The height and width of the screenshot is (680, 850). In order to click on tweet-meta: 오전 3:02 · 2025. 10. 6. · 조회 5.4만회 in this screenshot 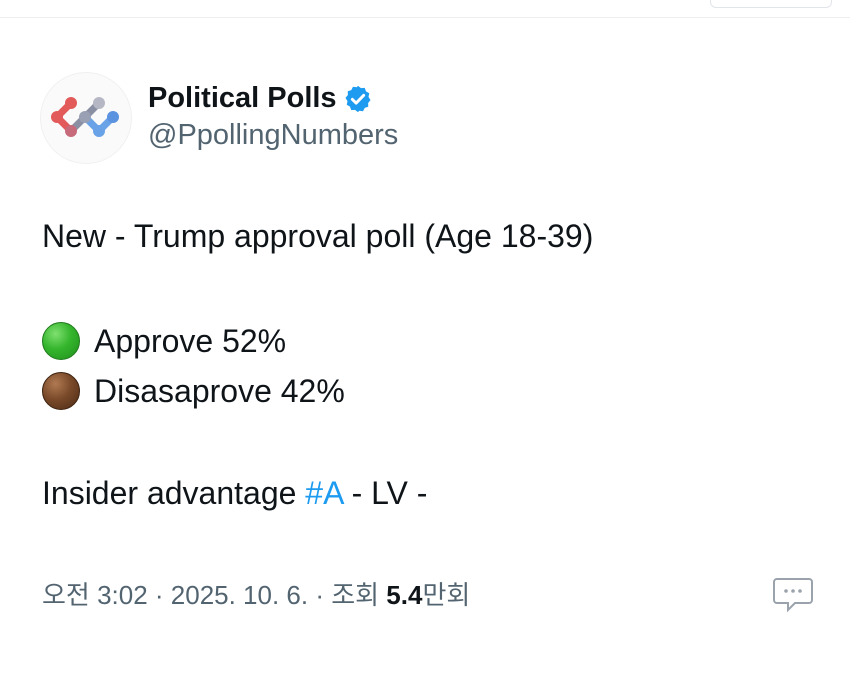, I will do `click(256, 593)`.